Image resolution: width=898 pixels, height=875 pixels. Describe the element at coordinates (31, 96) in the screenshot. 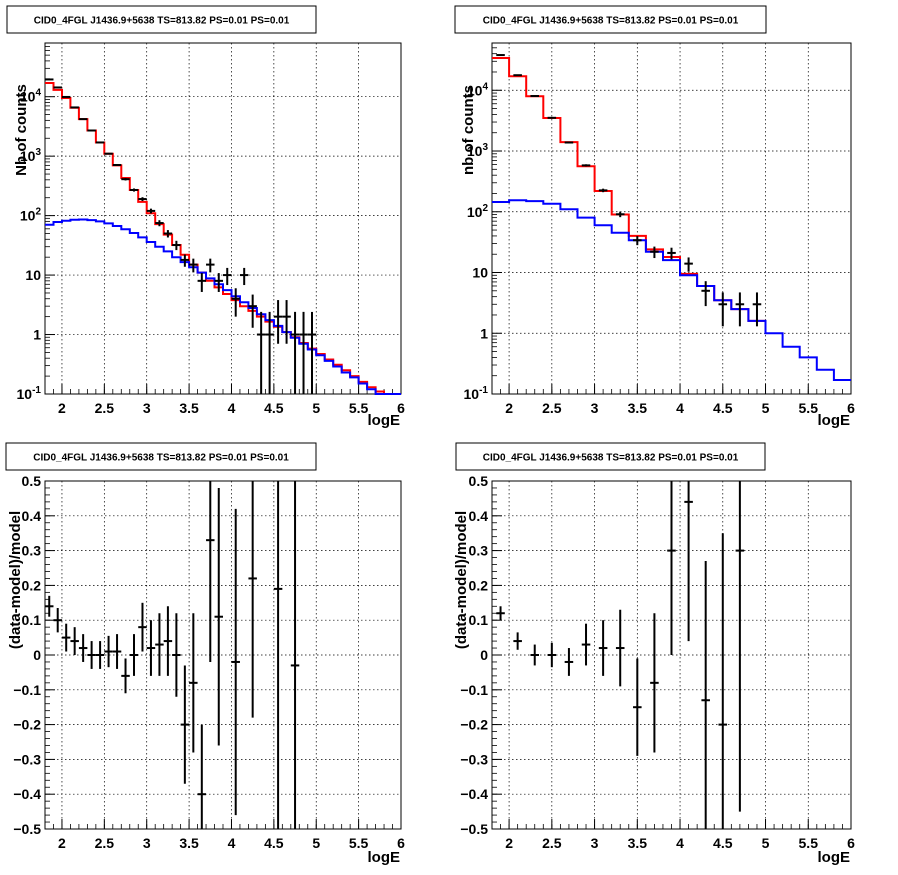

I see `y-tick-label: 10⁴` at that location.